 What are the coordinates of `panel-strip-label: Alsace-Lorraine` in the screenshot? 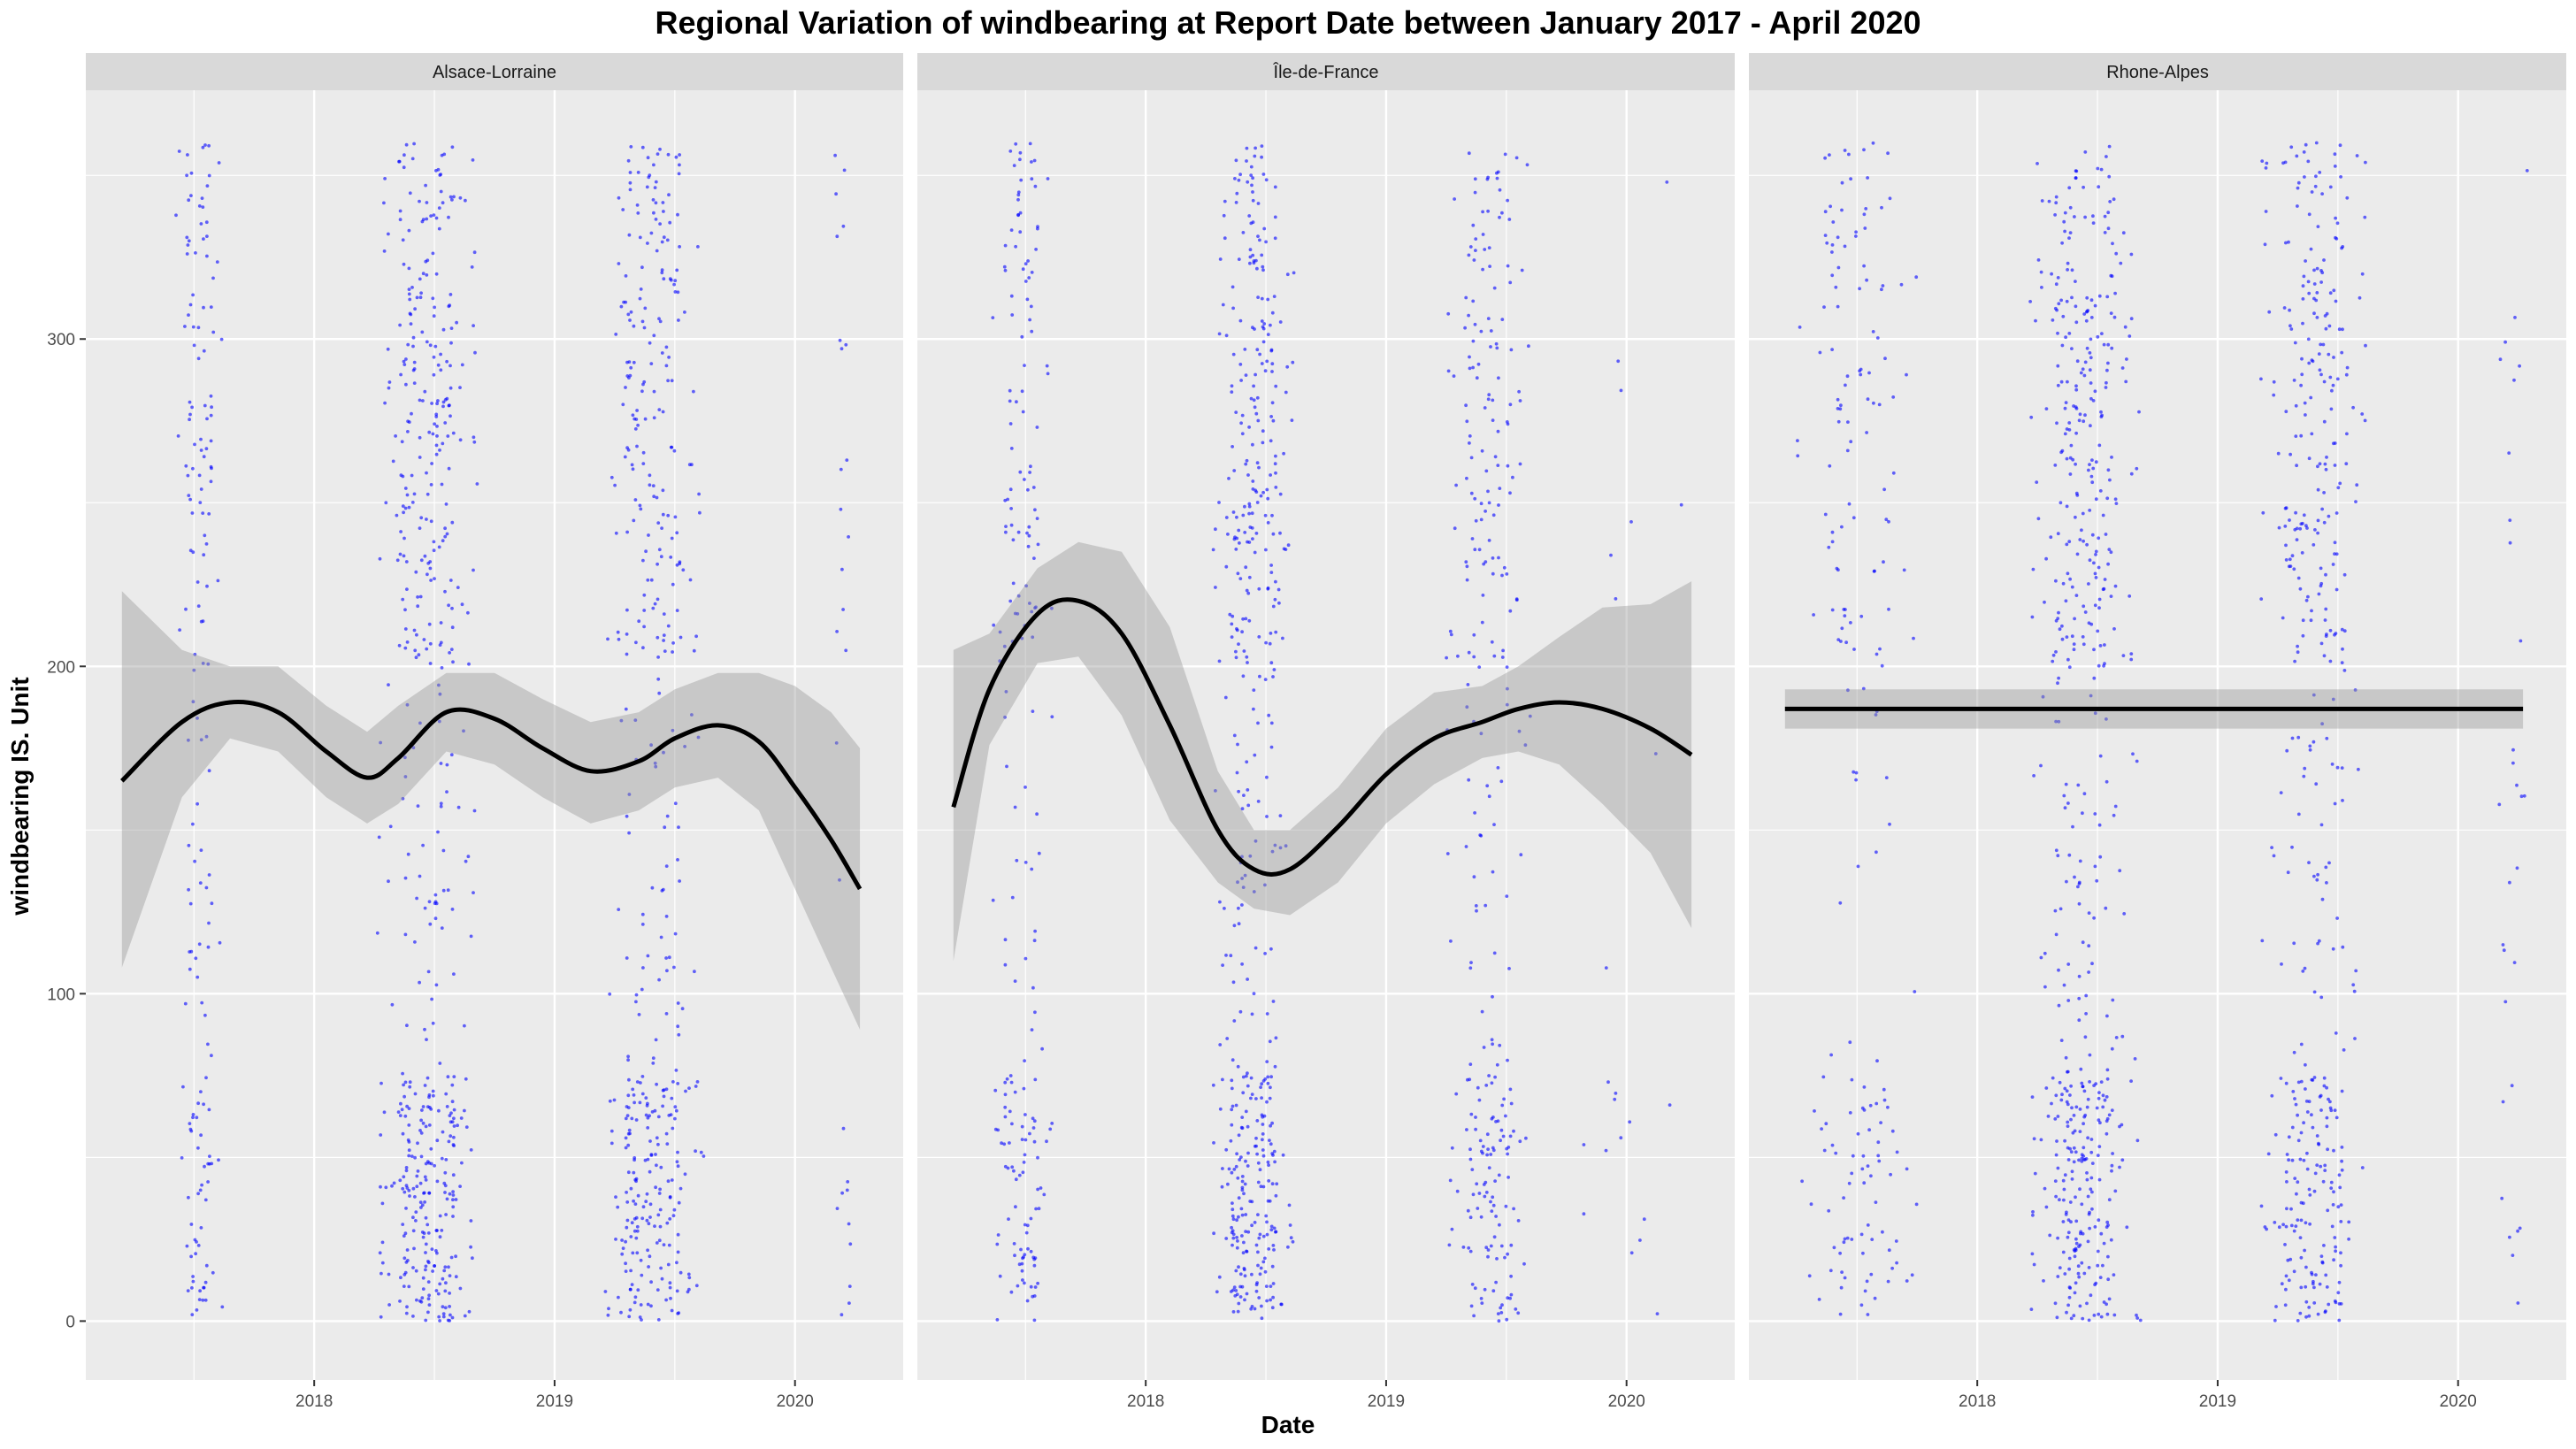 It's located at (494, 72).